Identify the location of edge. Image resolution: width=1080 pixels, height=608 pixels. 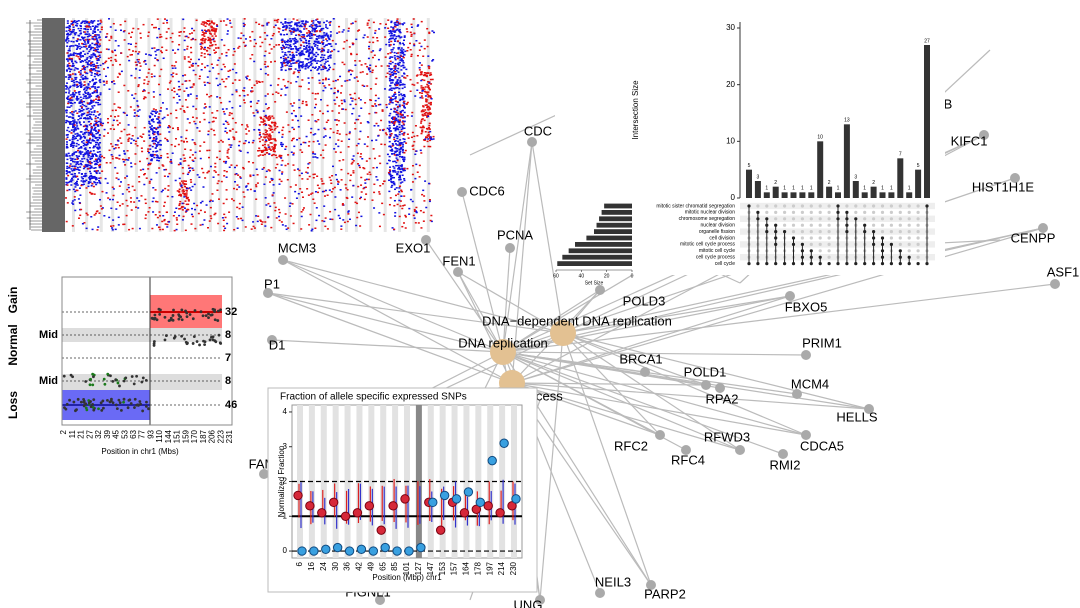
(607, 459).